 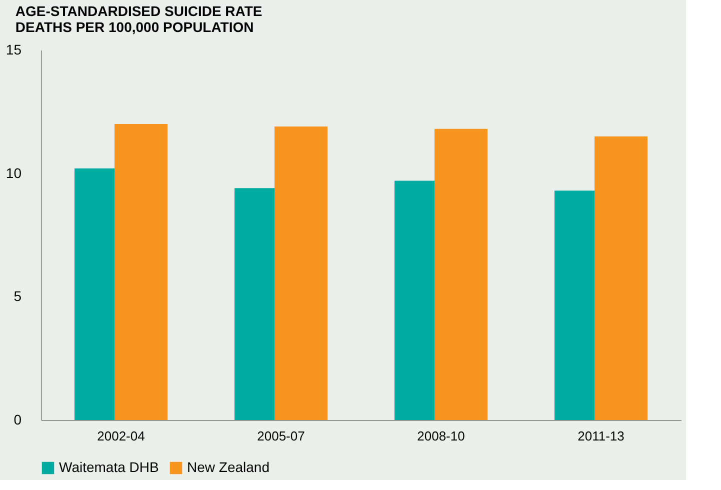 What do you see at coordinates (441, 436) in the screenshot?
I see `x-tick-label: 2008-10` at bounding box center [441, 436].